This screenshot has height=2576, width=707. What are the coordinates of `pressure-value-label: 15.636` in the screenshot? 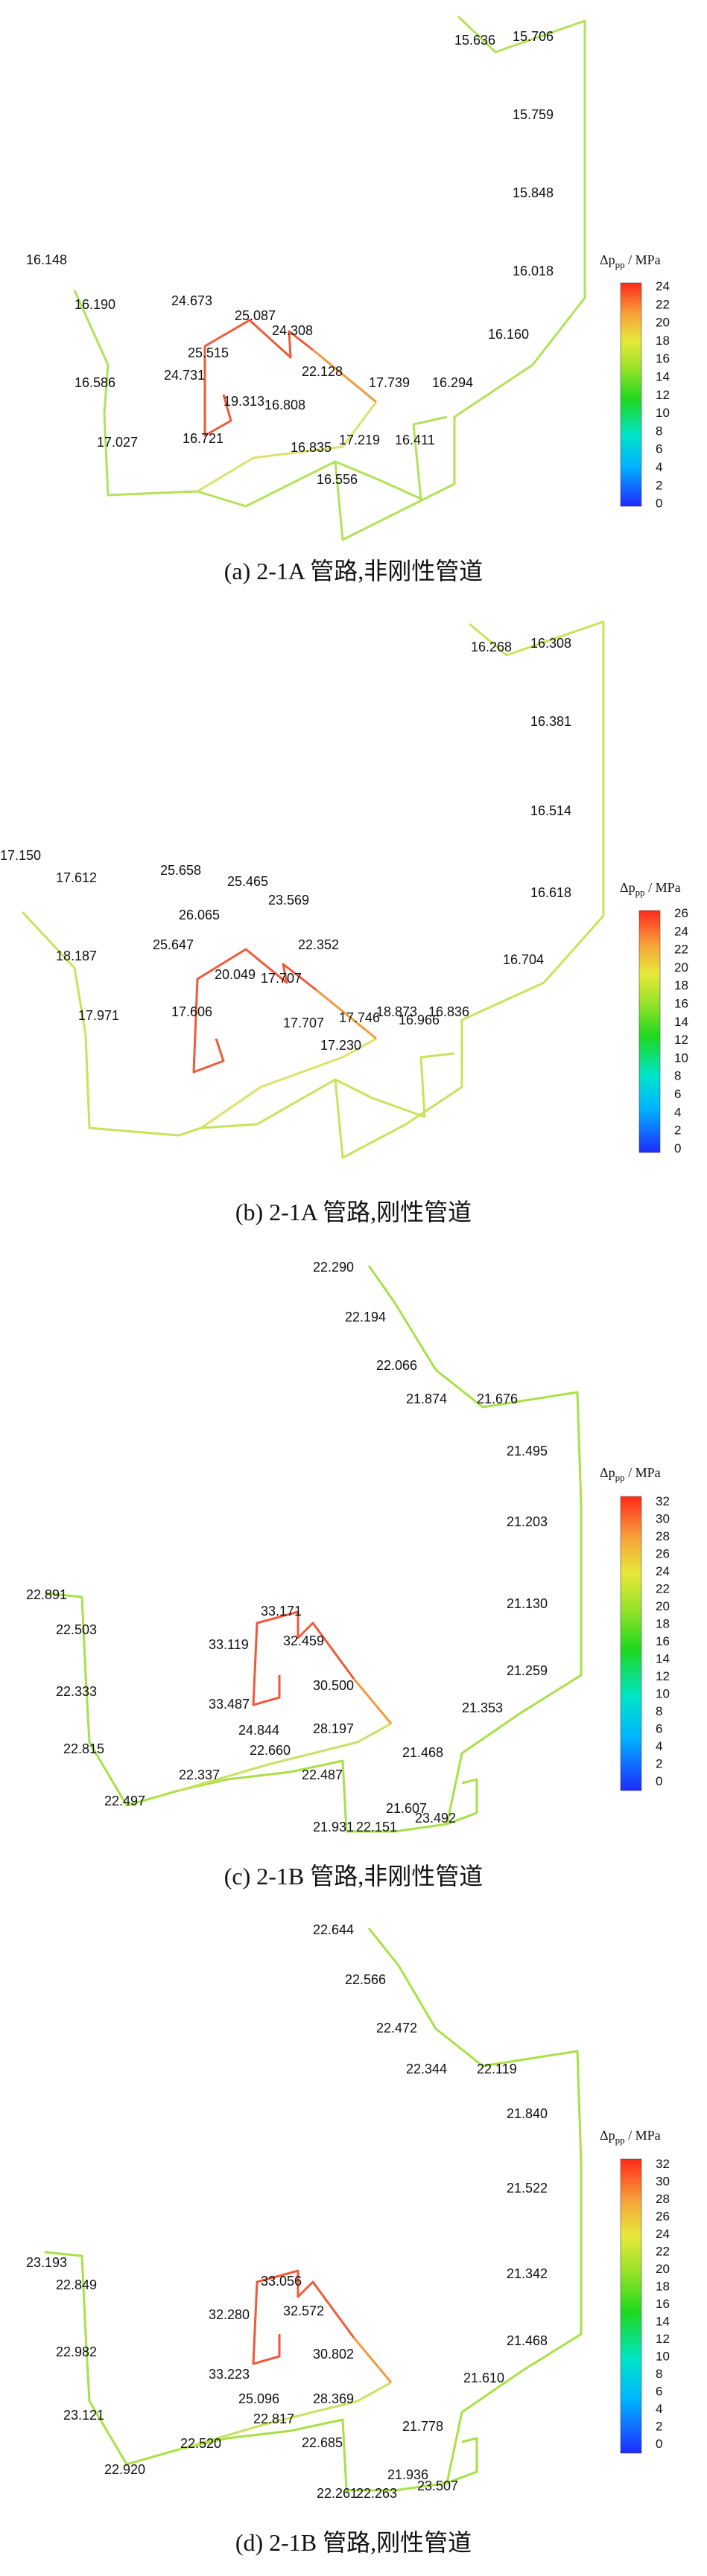 It's located at (474, 40).